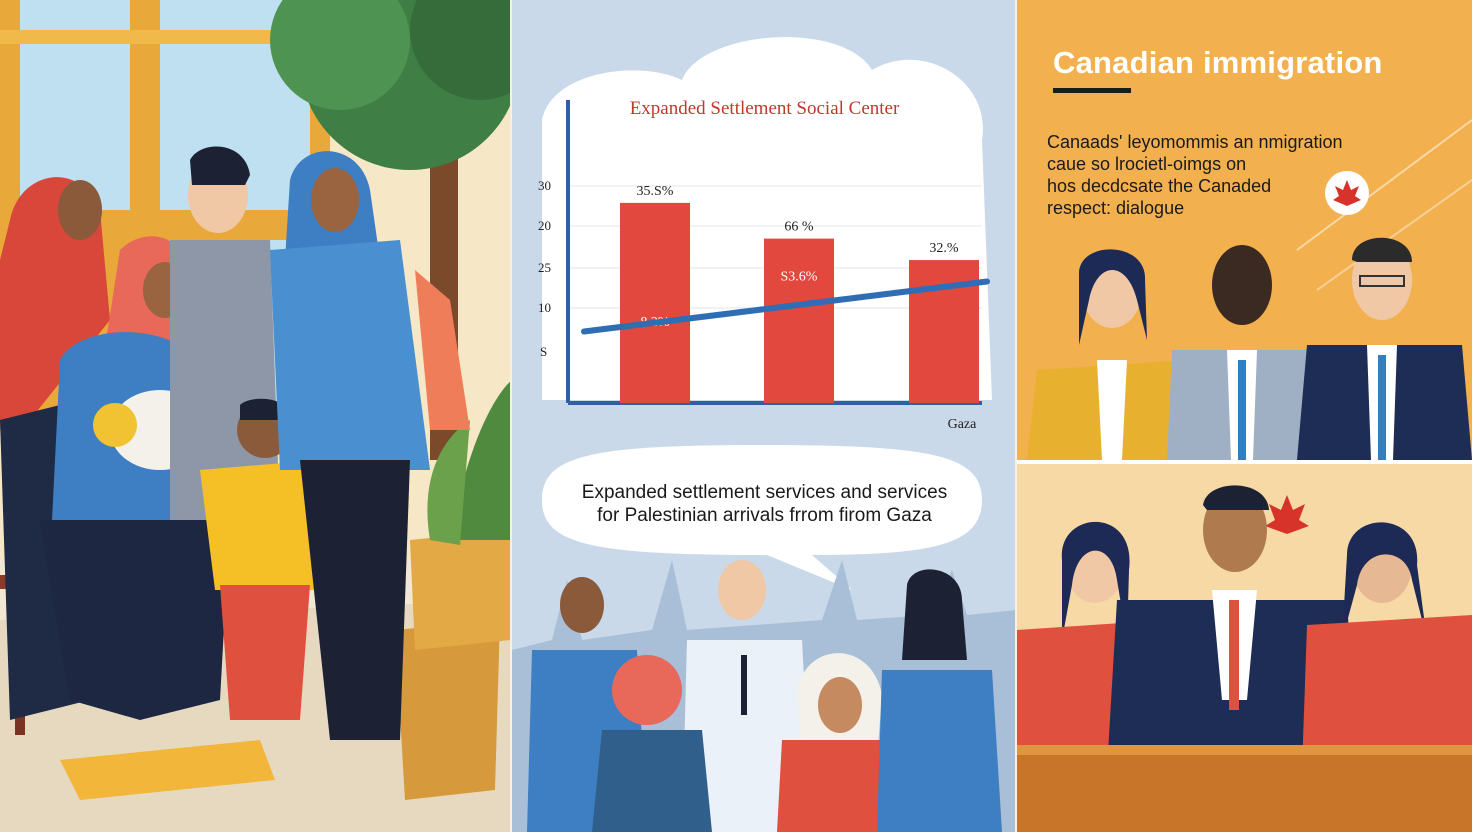 The height and width of the screenshot is (832, 1472). Describe the element at coordinates (1159, 186) in the screenshot. I see `body-line: hos decdcsate the Canaded` at that location.